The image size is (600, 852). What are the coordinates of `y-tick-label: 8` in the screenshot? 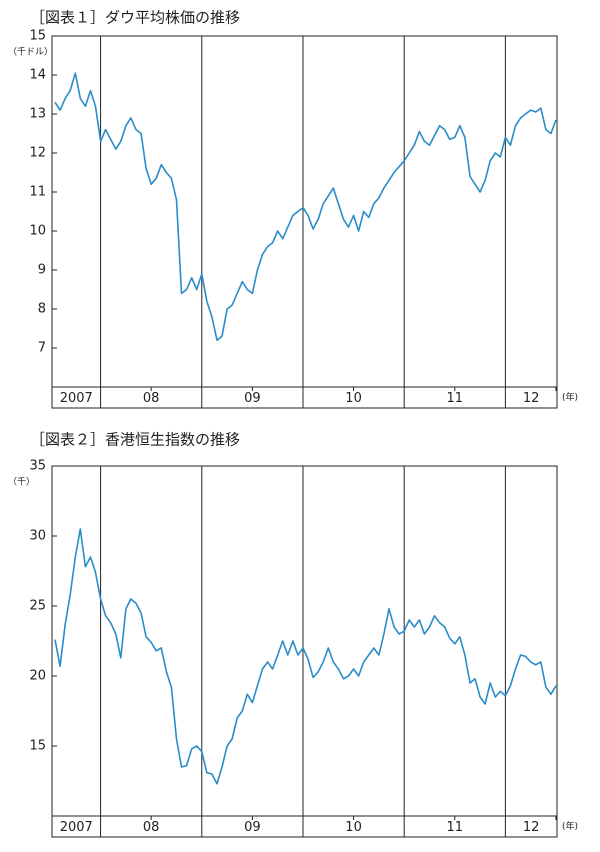 It's located at (42, 309).